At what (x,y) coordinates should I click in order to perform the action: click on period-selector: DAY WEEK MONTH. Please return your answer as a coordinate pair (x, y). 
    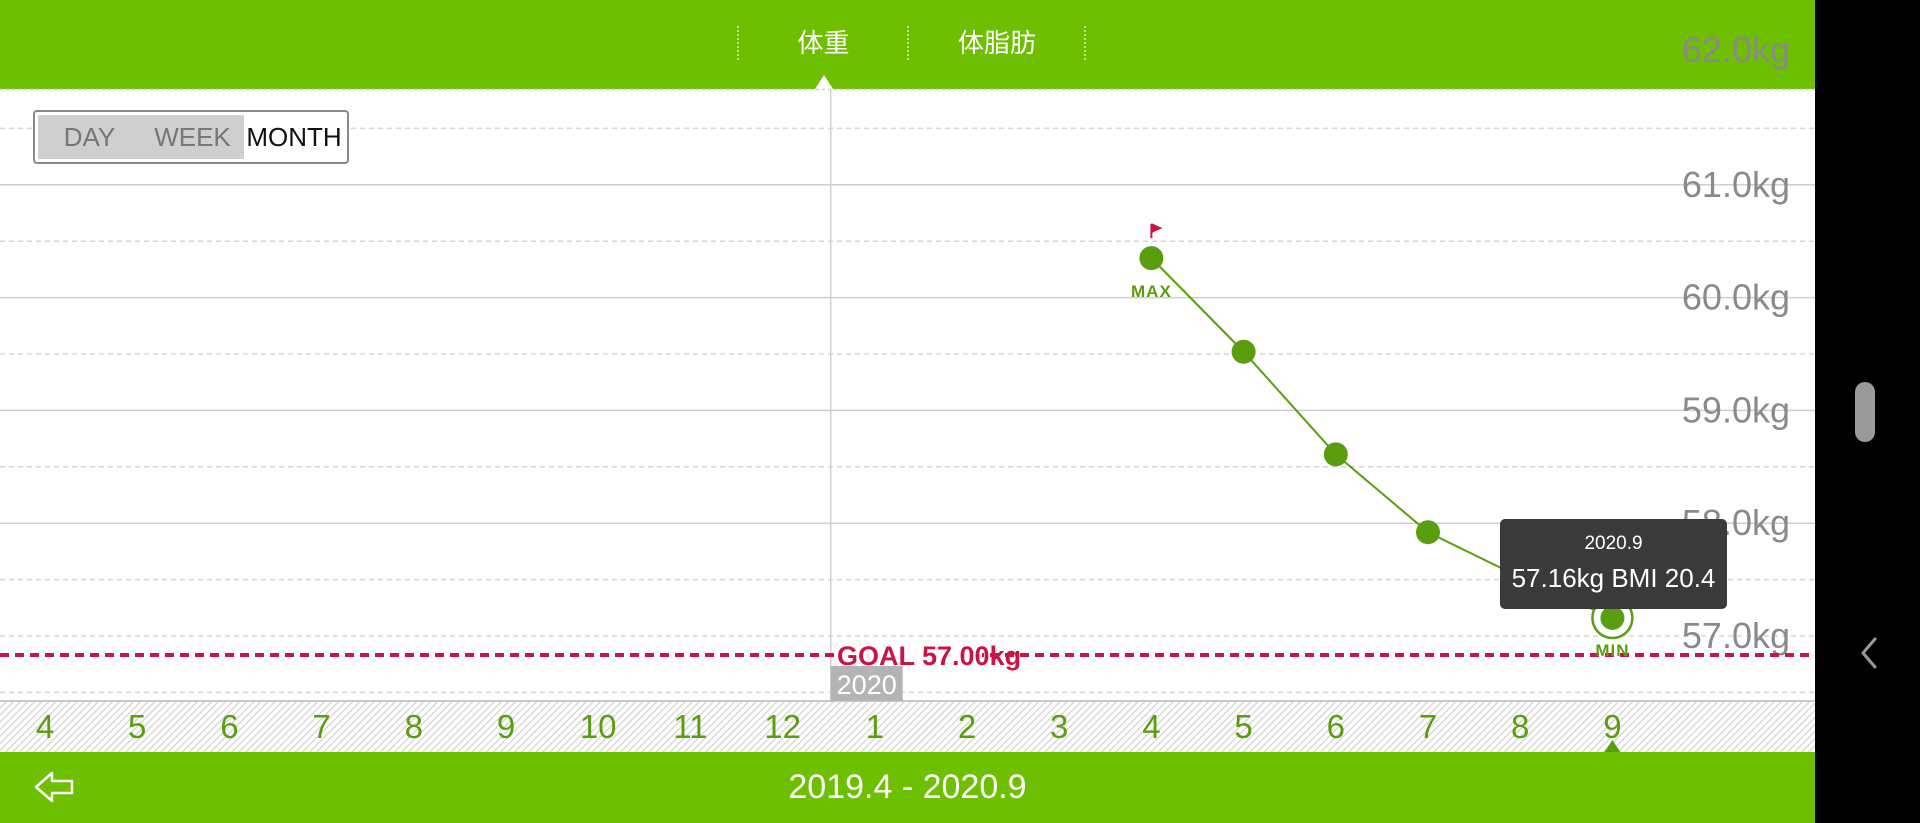
    Looking at the image, I should click on (191, 137).